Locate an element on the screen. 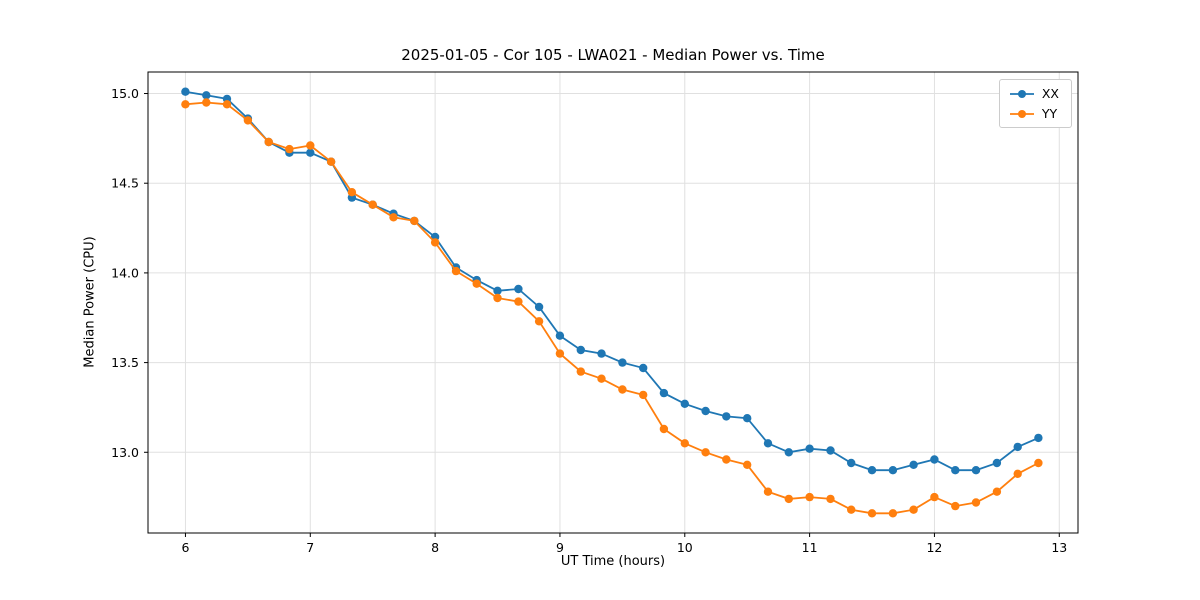 This screenshot has width=1200, height=600. svg-text: 13 is located at coordinates (1059, 547).